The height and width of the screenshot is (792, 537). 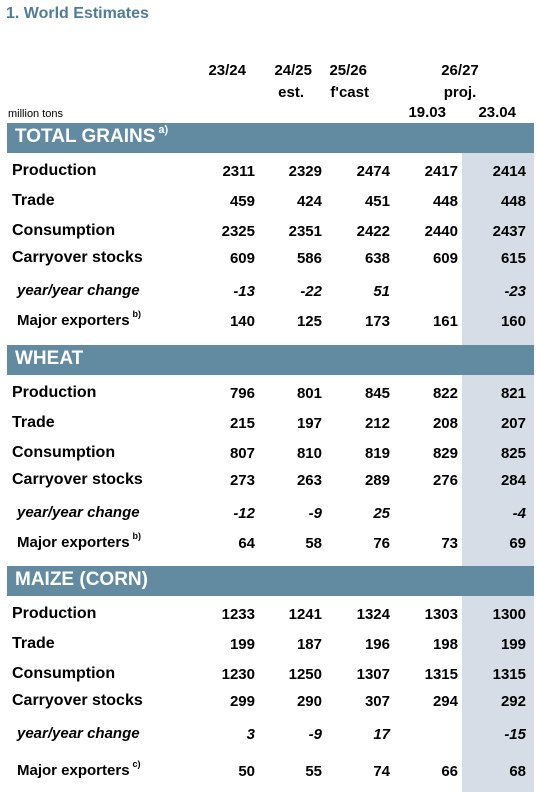 I want to click on table-cell: 74, so click(x=381, y=771).